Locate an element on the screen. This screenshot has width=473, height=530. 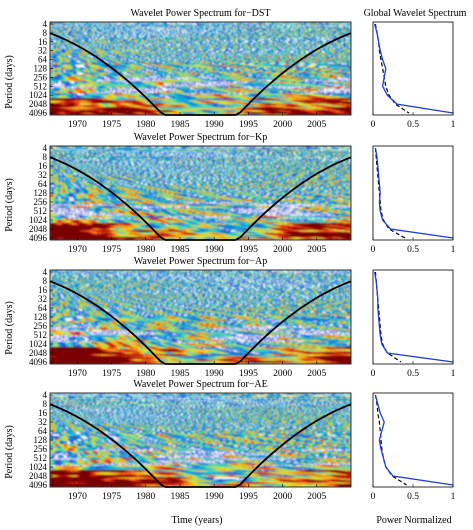
panel-title: Wavelet Power Spectrum for−Ap is located at coordinates (200, 261).